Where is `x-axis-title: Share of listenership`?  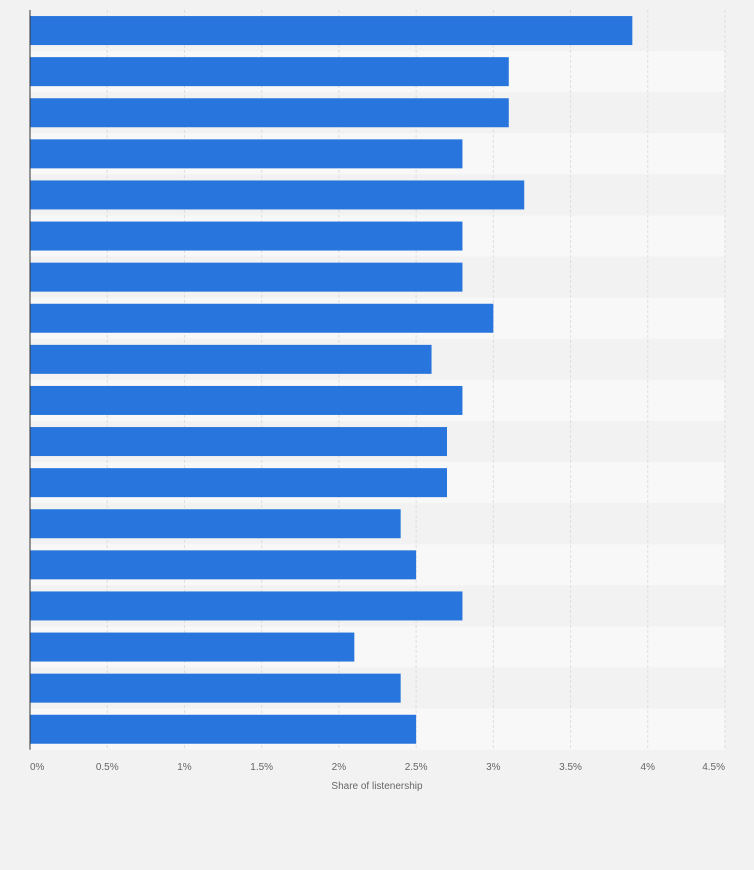
x-axis-title: Share of listenership is located at coordinates (377, 786).